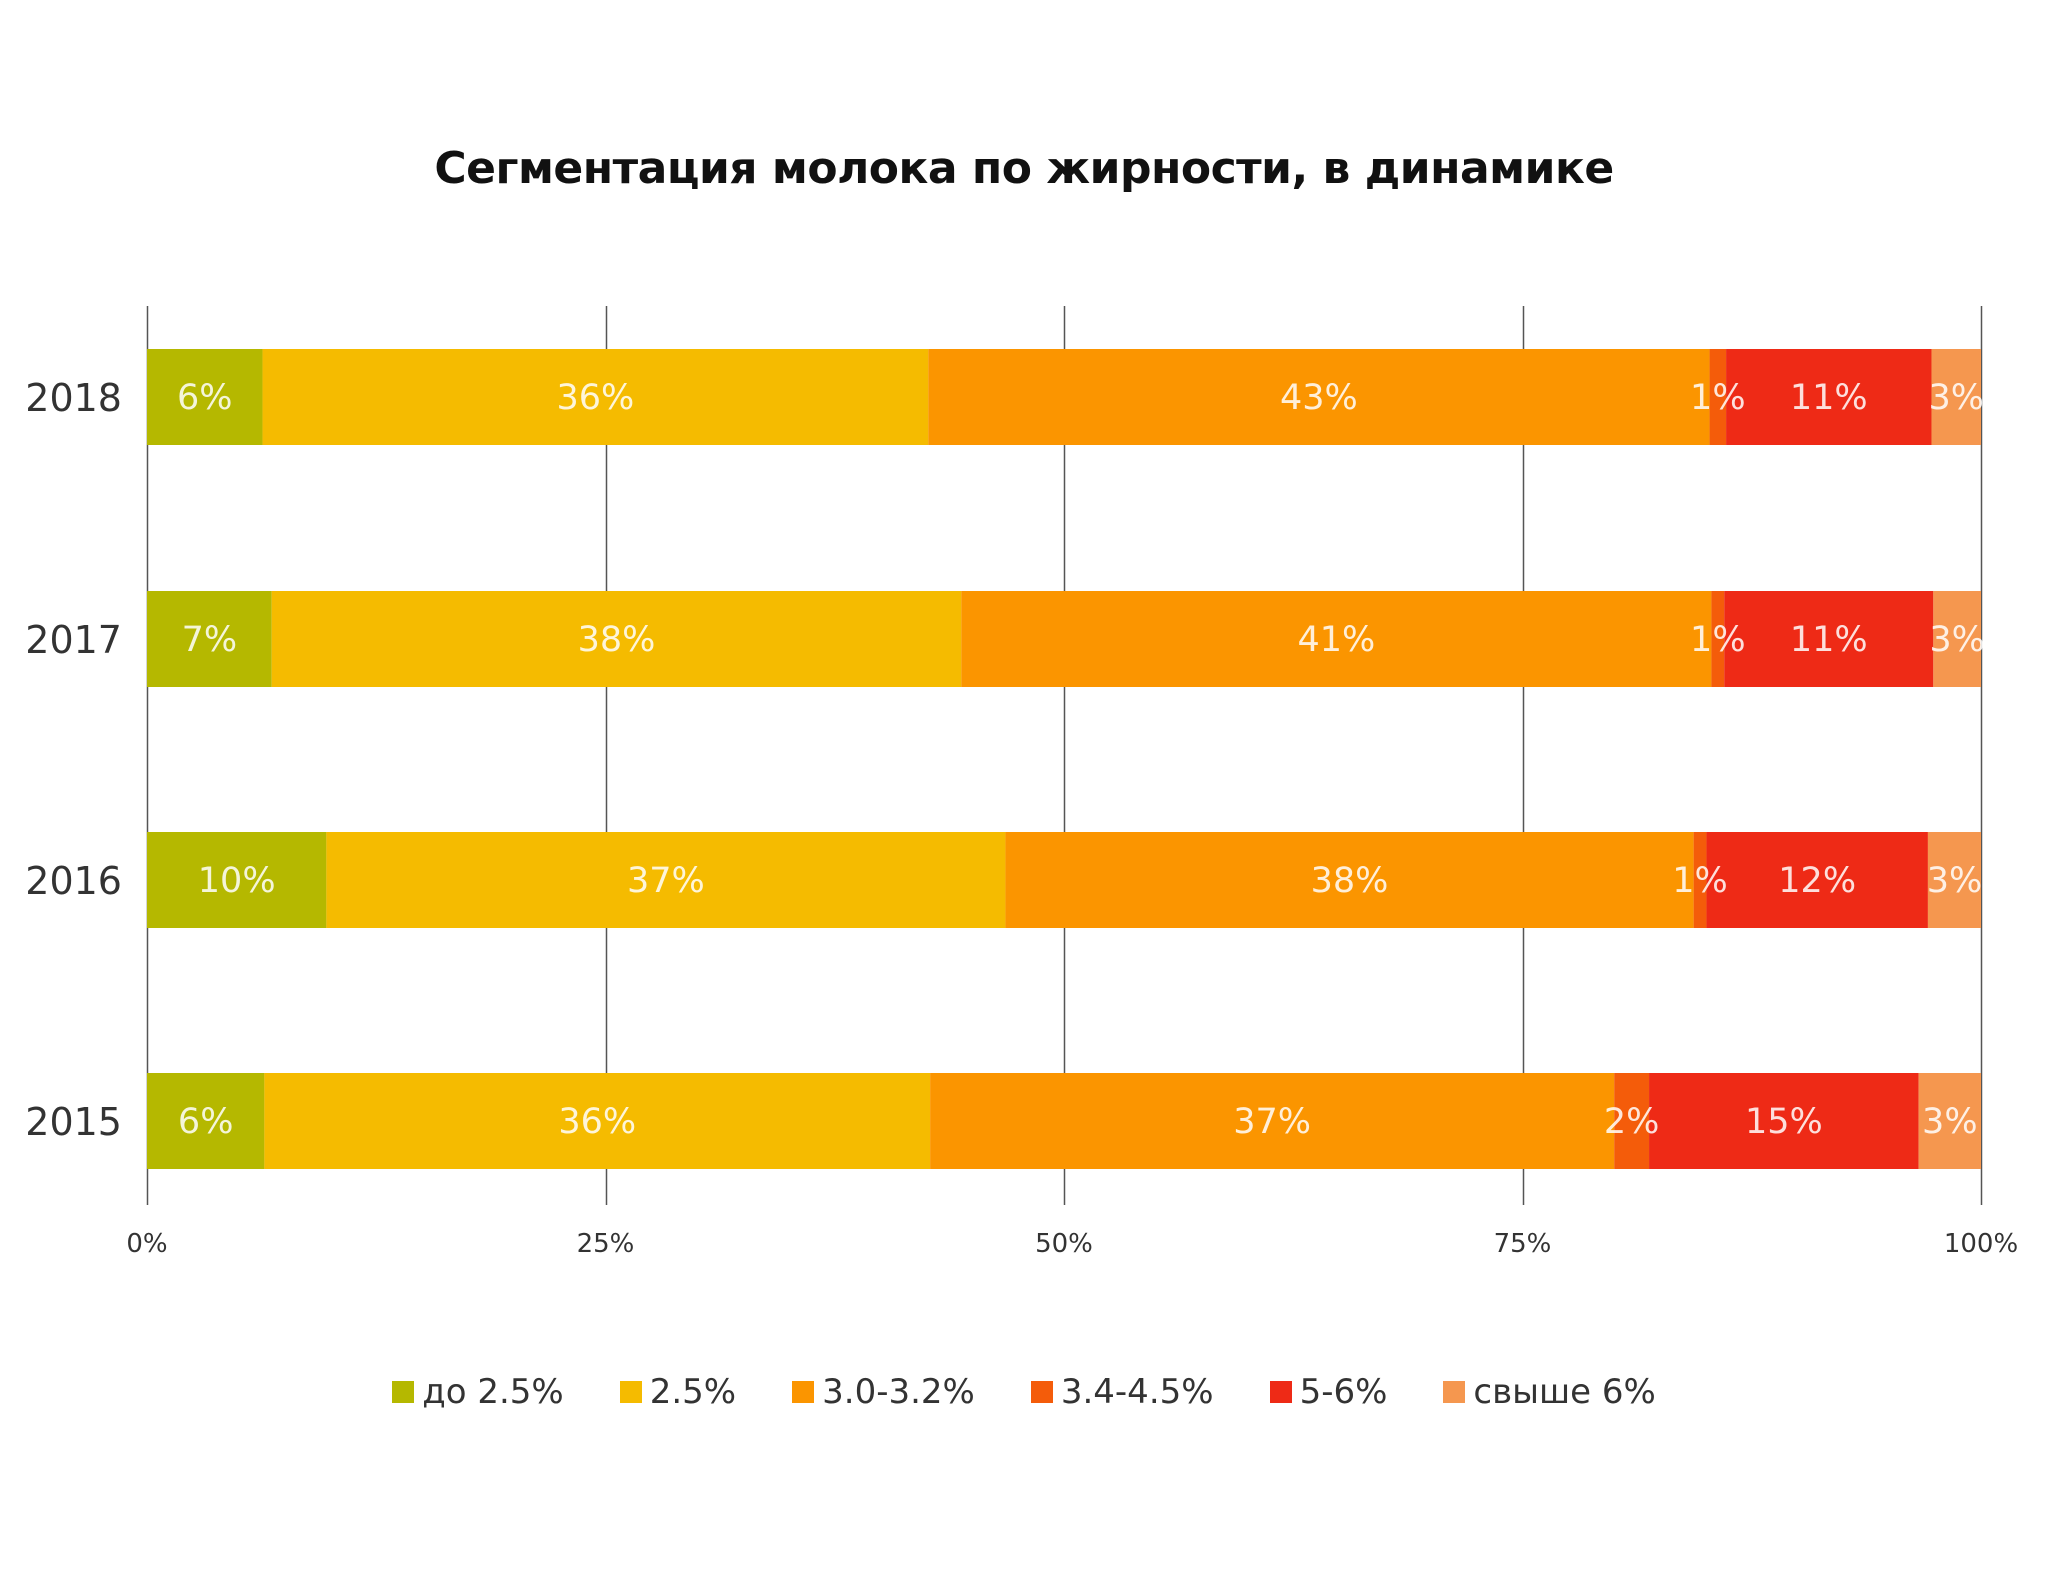 The image size is (2048, 1570). I want to click on segment-label: 12%, so click(1817, 881).